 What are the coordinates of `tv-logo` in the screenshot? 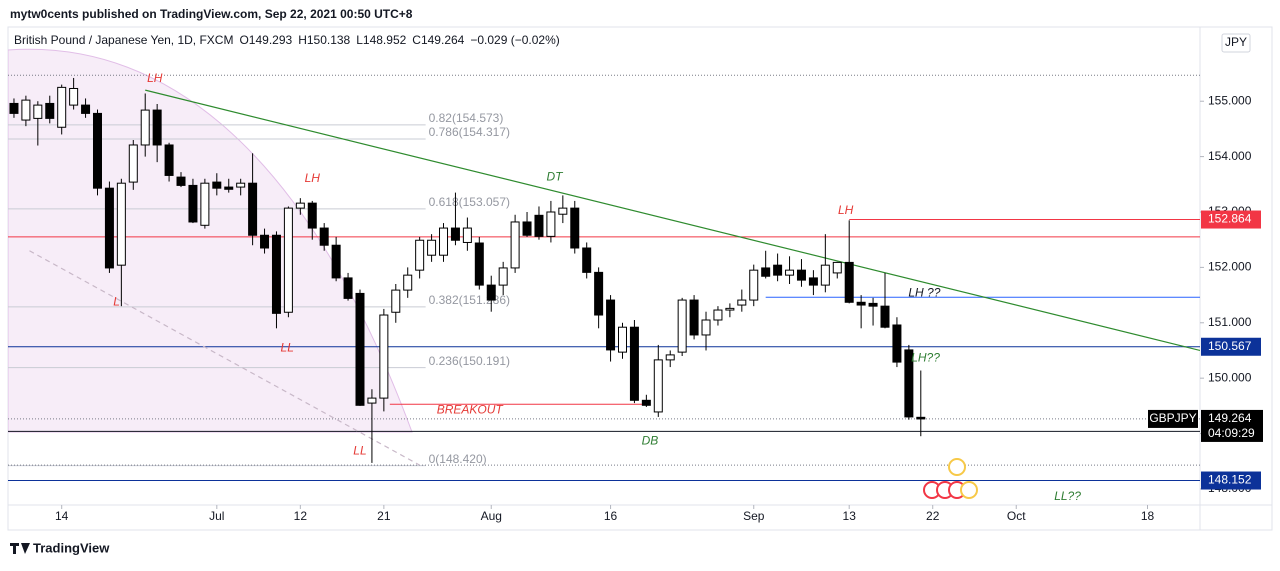 It's located at (20, 548).